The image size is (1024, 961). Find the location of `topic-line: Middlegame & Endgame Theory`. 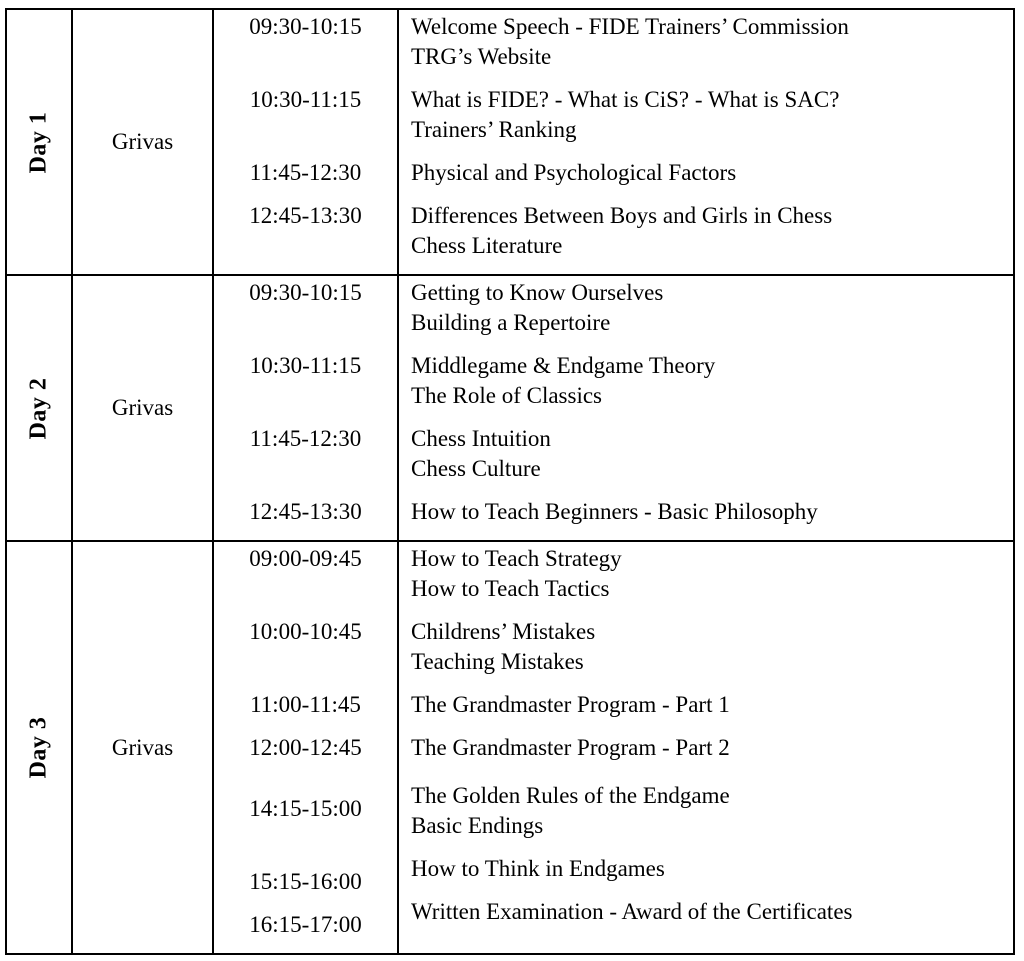

topic-line: Middlegame & Endgame Theory is located at coordinates (563, 365).